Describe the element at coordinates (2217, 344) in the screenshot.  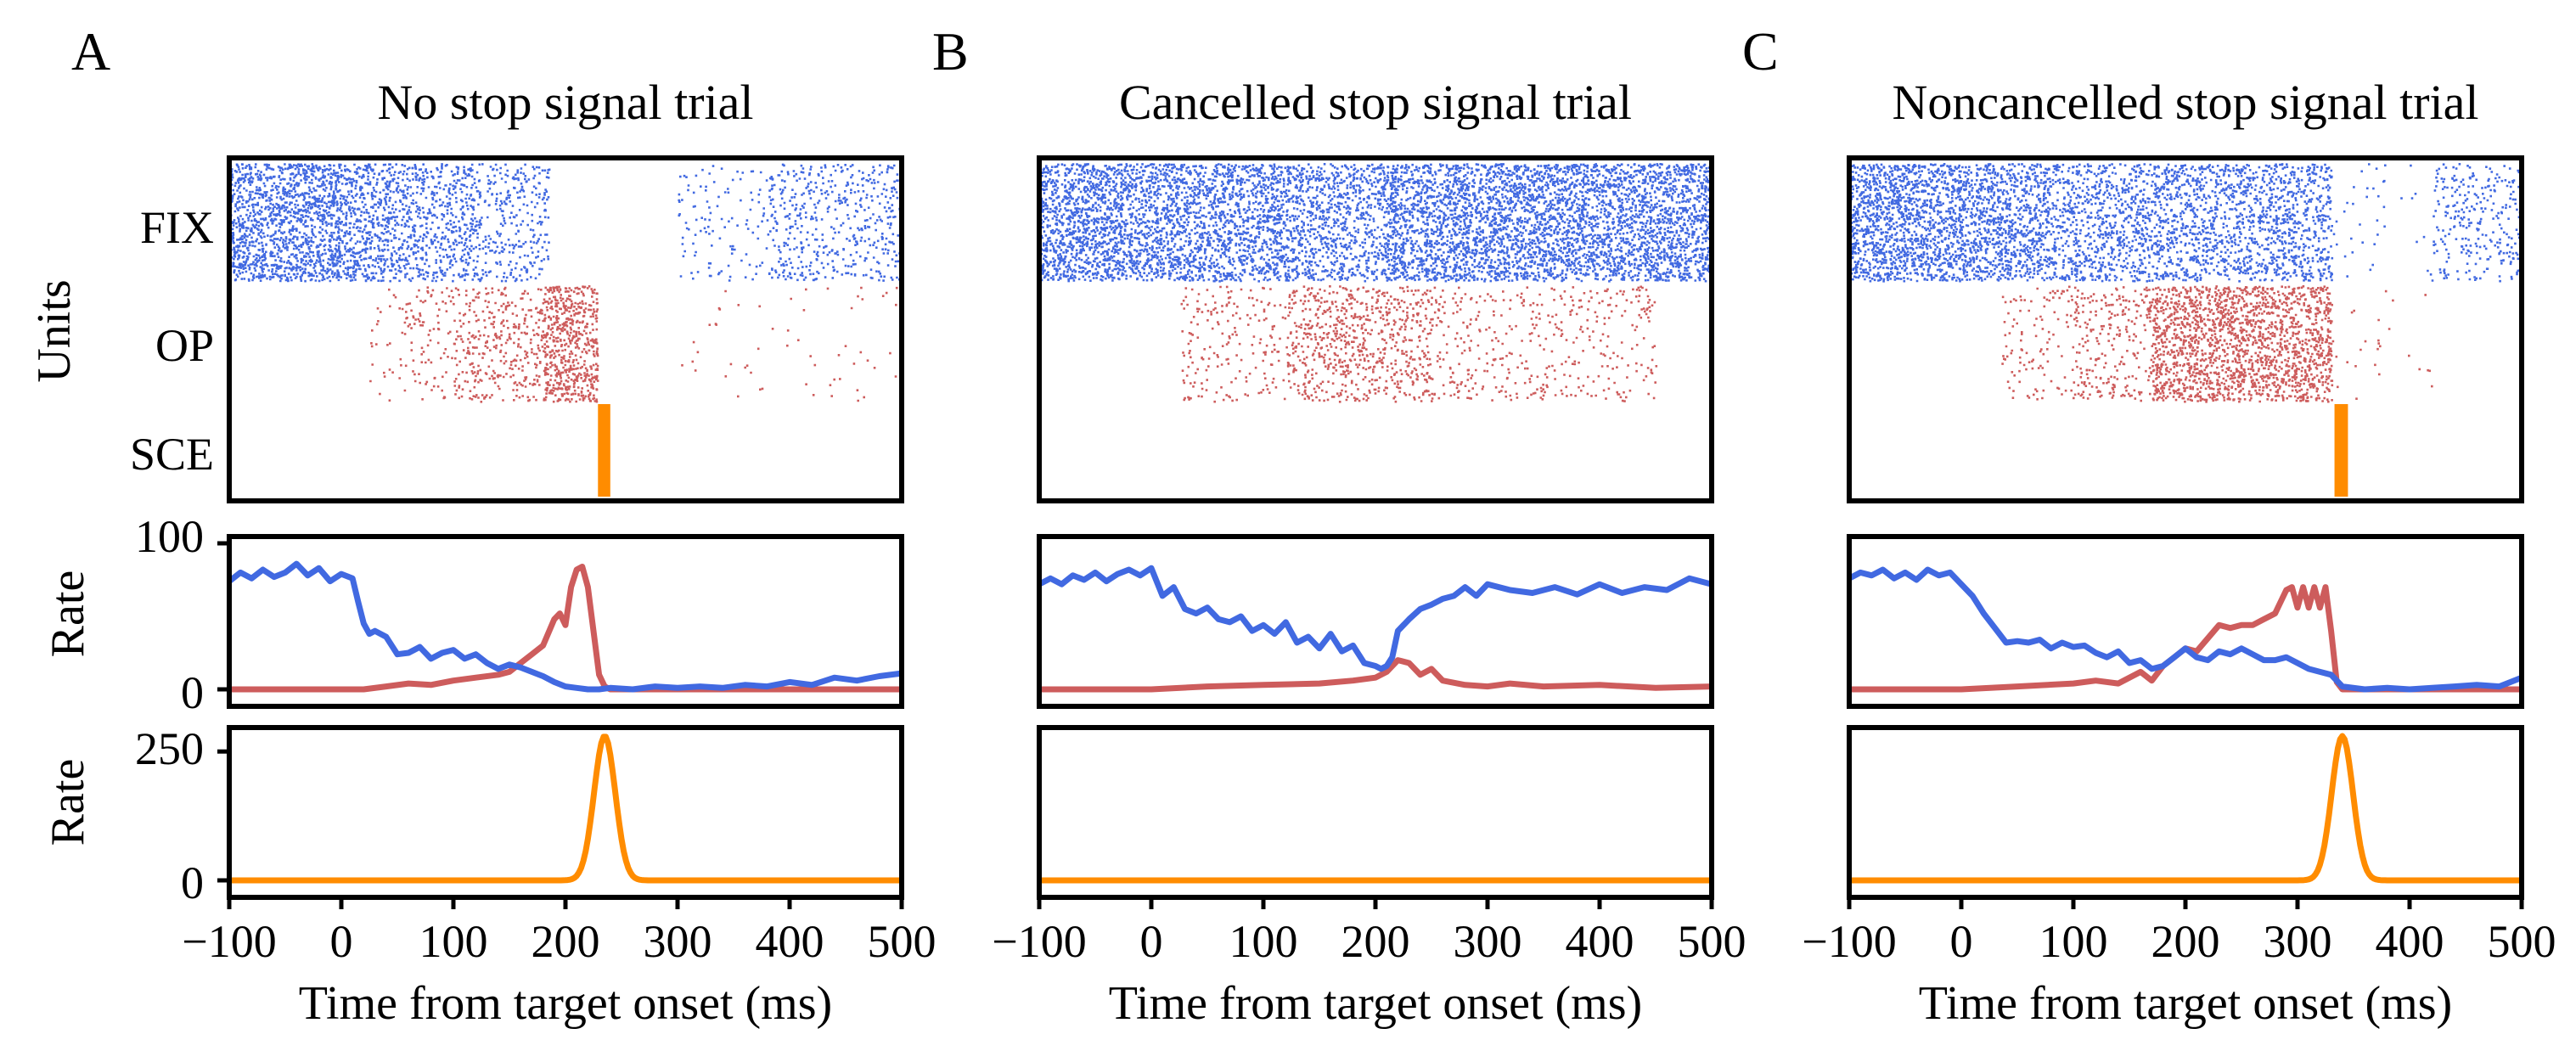
I see `spikes-op-c` at that location.